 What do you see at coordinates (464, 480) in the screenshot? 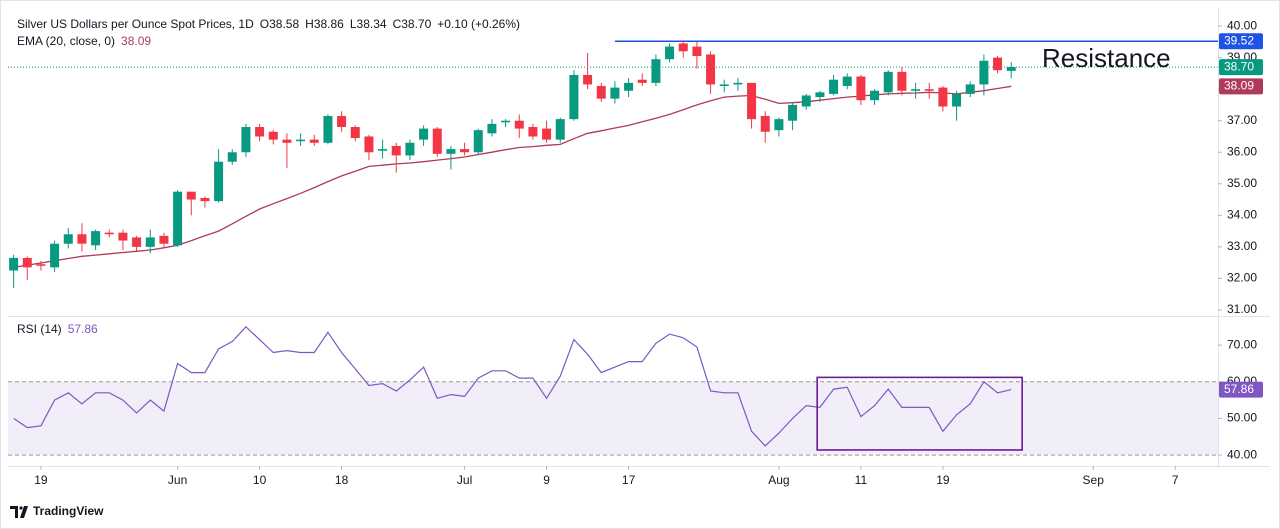
I see `x-tick-label: Jul` at bounding box center [464, 480].